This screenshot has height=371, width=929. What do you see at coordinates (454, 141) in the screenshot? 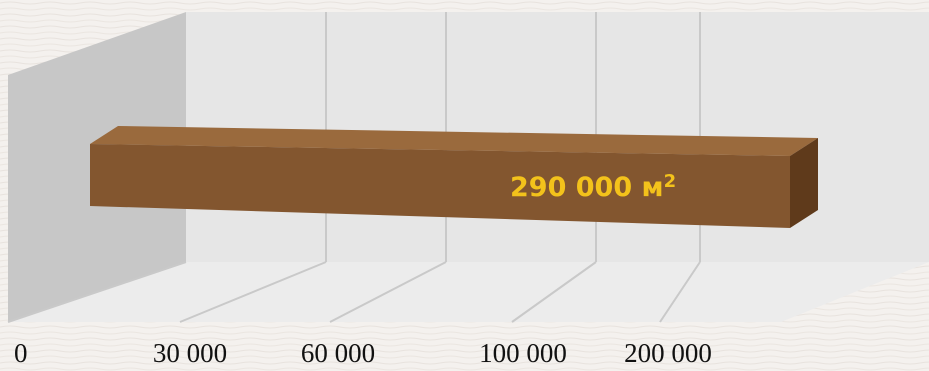
I see `bar-top-face` at bounding box center [454, 141].